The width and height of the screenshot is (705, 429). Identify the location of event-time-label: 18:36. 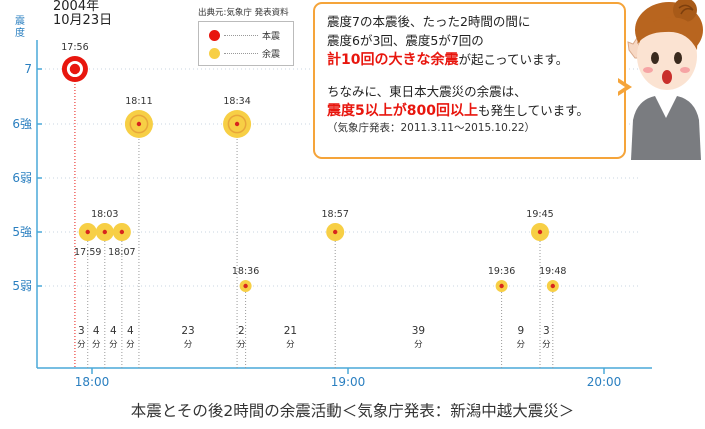
(245, 271).